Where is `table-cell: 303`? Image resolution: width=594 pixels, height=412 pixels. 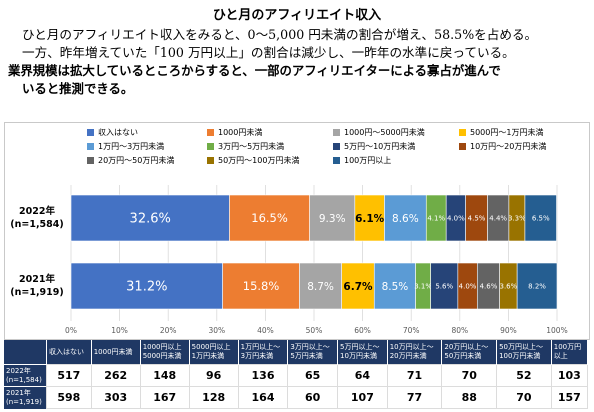
table-cell: 303 is located at coordinates (115, 397).